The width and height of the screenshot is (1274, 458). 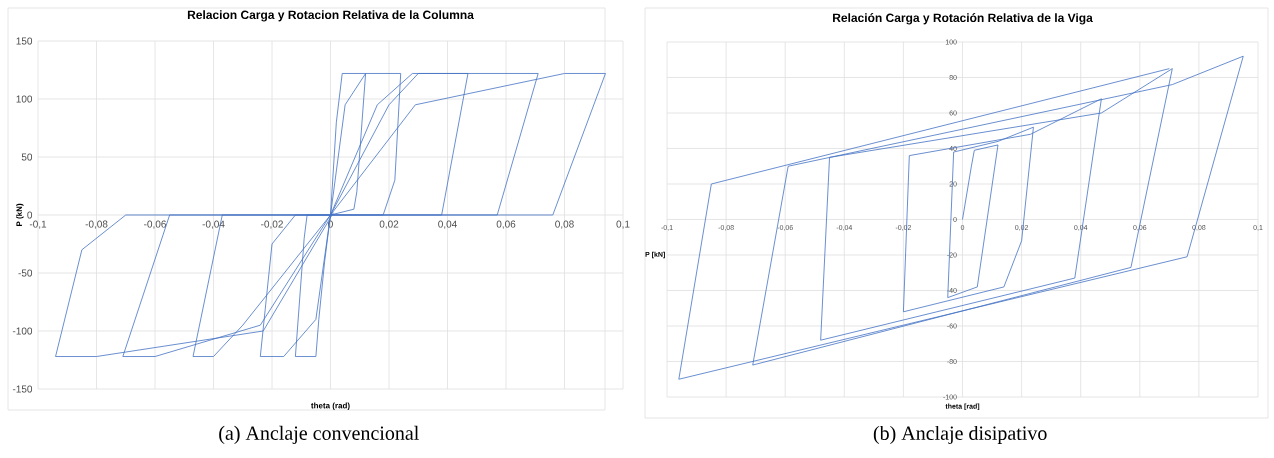 What do you see at coordinates (330, 224) in the screenshot?
I see `x-tick-label: 0` at bounding box center [330, 224].